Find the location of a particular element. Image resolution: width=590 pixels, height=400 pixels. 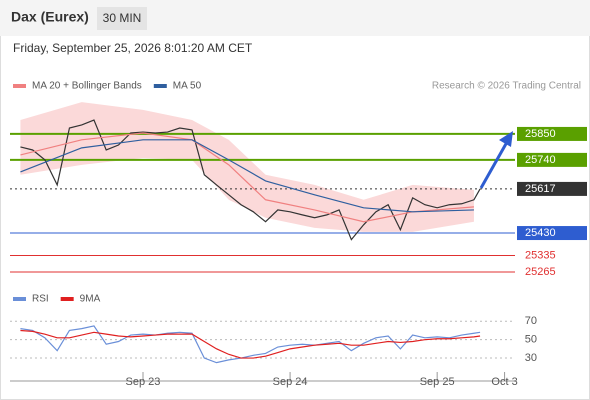

y-tick-label: 30 is located at coordinates (531, 358).